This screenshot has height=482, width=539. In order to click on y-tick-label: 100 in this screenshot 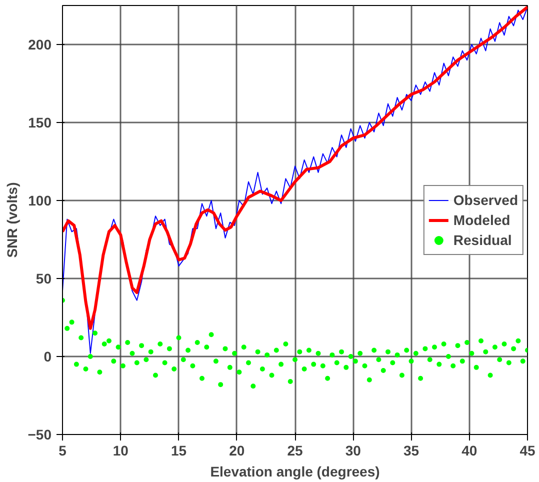, I will do `click(40, 200)`.